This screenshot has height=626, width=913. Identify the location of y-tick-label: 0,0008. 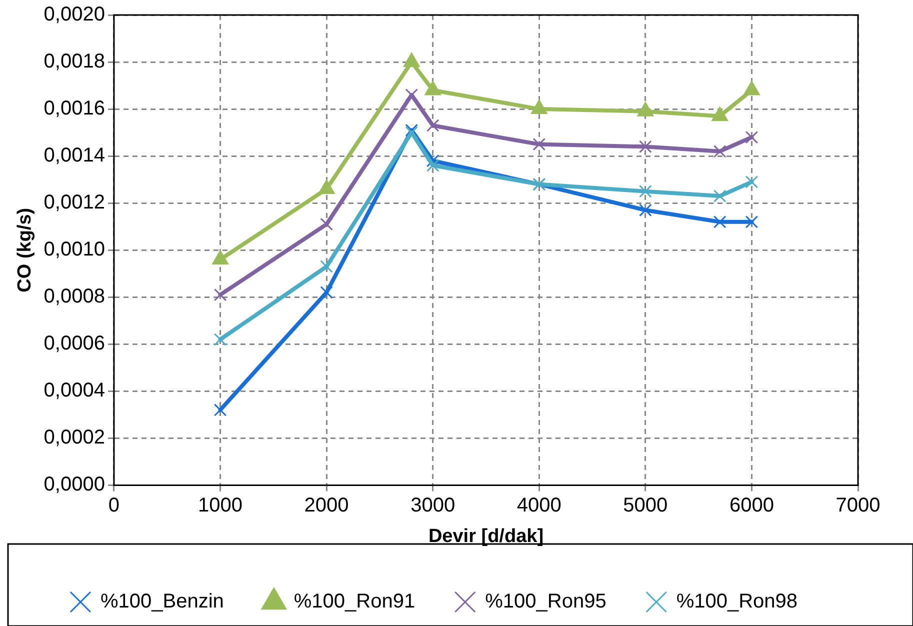
(74, 297).